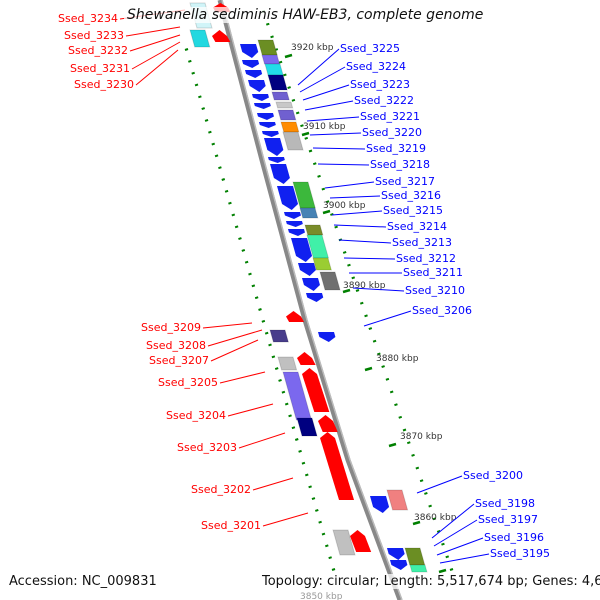  I want to click on gene-label: Ssed_3213, so click(422, 242).